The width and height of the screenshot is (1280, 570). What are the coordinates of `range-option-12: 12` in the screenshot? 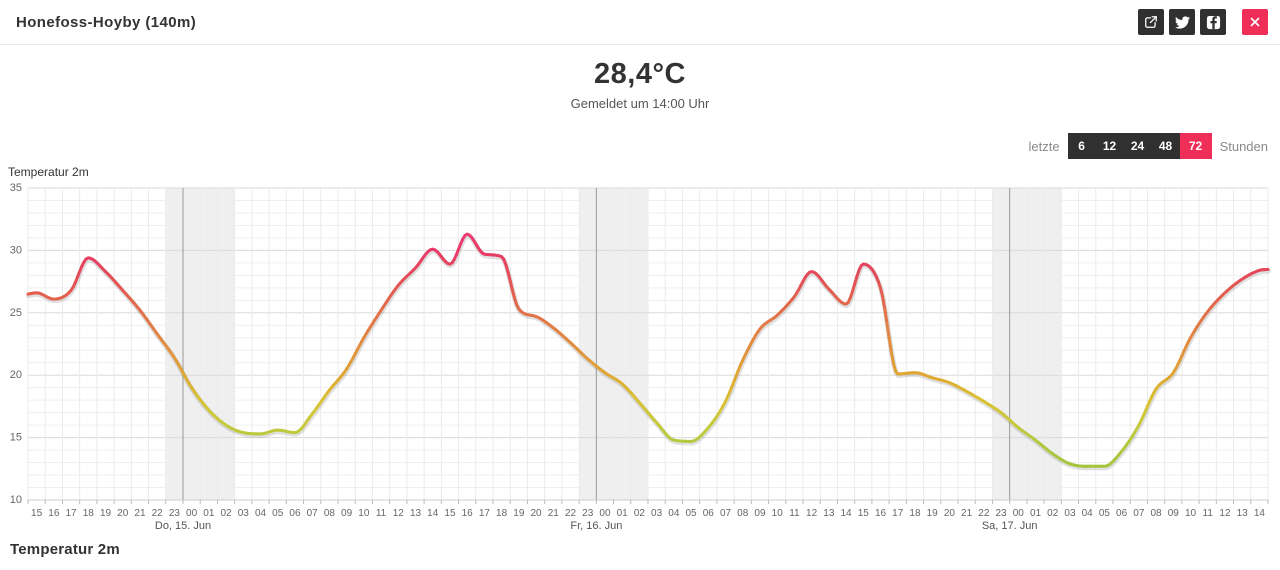 It's located at (1109, 146).